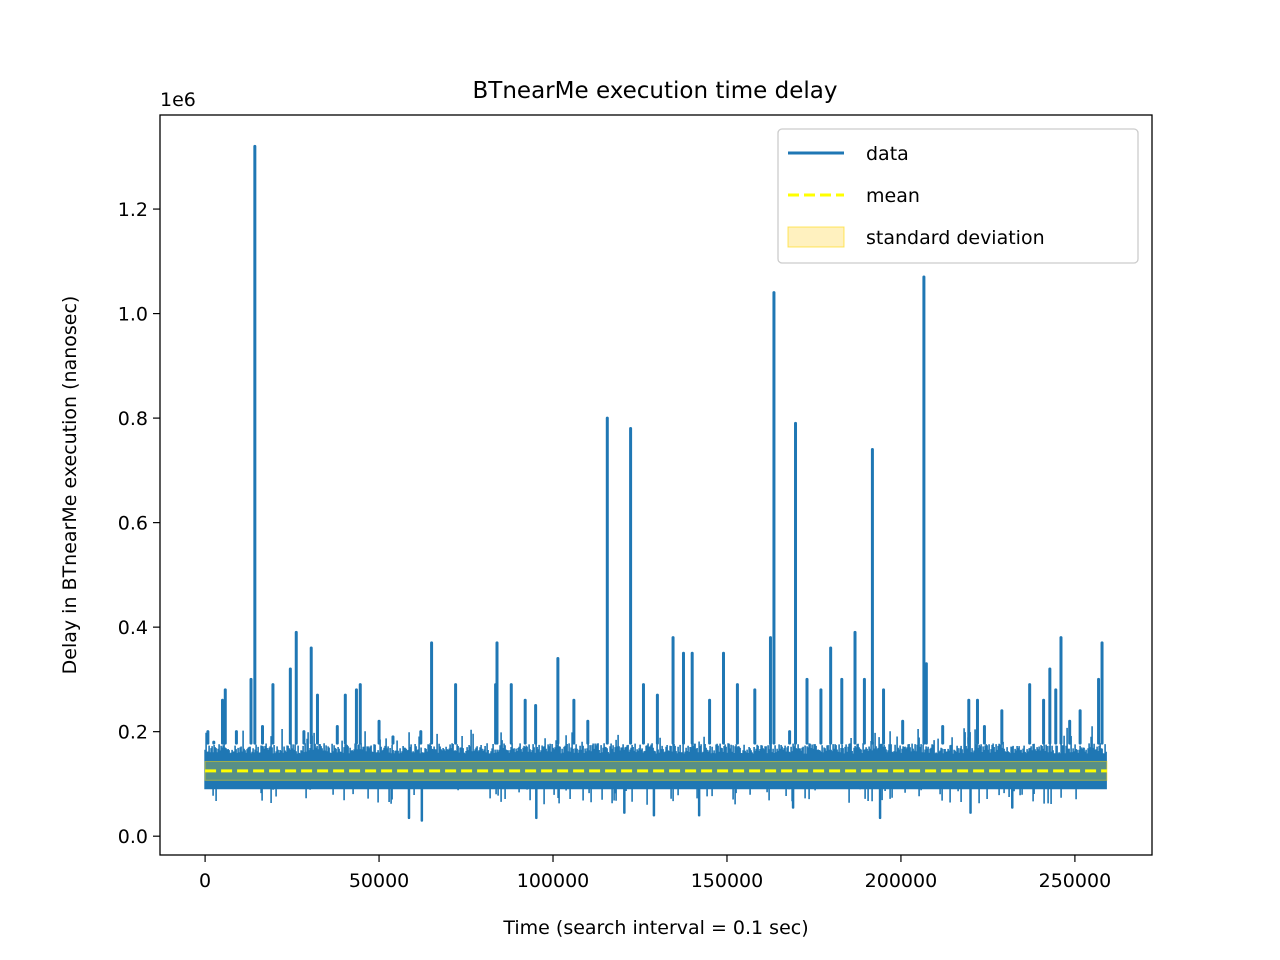 This screenshot has width=1280, height=960. What do you see at coordinates (133, 837) in the screenshot?
I see `y-tick-label: 0.0` at bounding box center [133, 837].